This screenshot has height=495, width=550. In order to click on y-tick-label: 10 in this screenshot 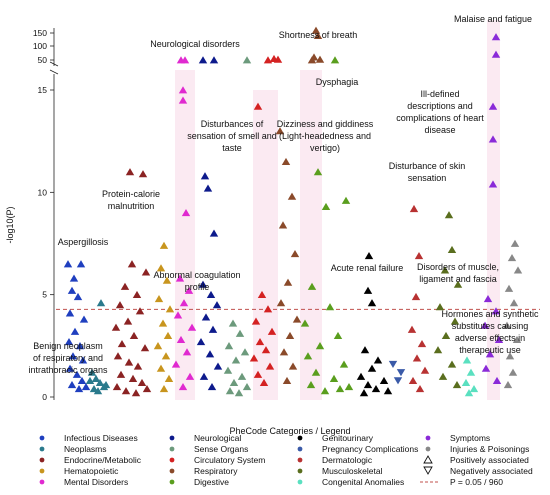, I will do `click(43, 192)`.